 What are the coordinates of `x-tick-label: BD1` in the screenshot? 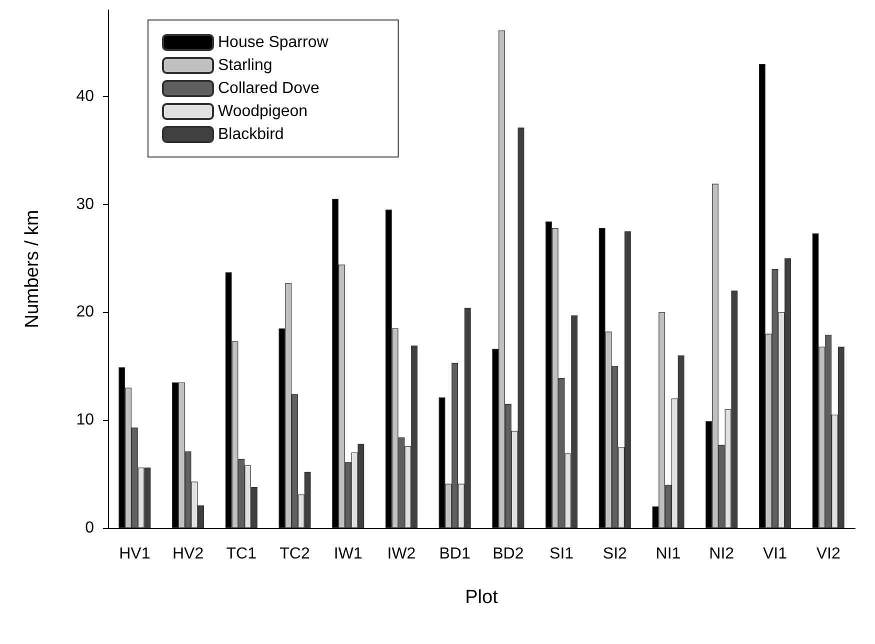 It's located at (454, 554).